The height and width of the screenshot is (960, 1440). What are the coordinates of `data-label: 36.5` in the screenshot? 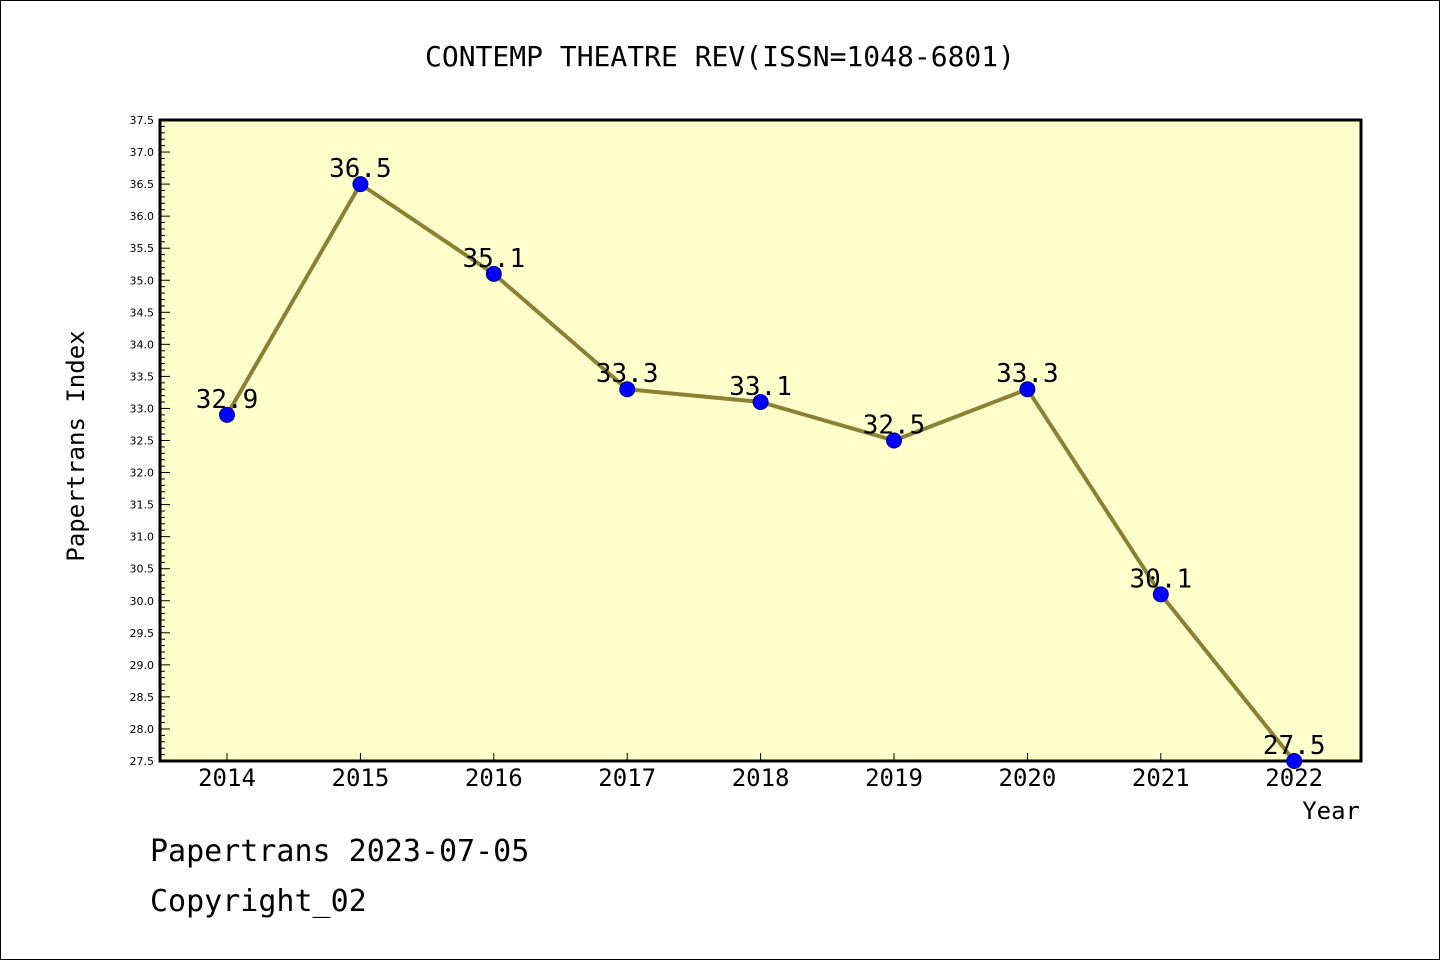 It's located at (360, 169).